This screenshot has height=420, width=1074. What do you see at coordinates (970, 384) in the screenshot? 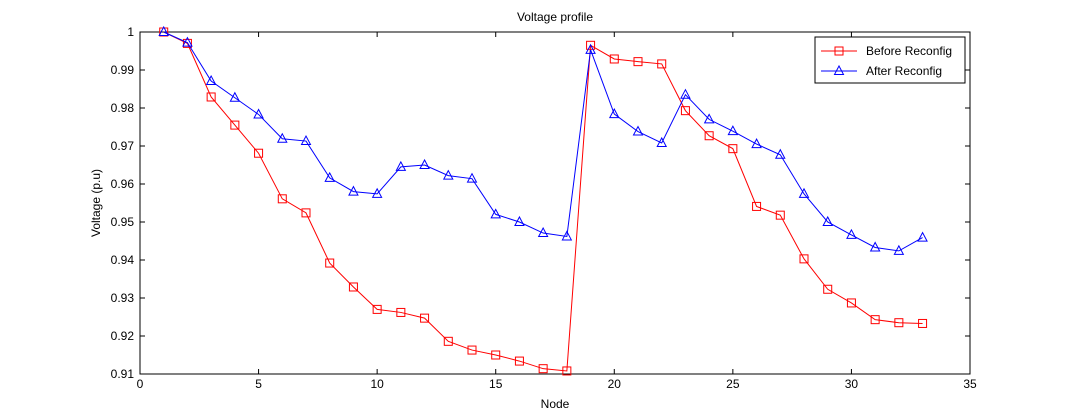
I see `x-tick-label: 35` at bounding box center [970, 384].